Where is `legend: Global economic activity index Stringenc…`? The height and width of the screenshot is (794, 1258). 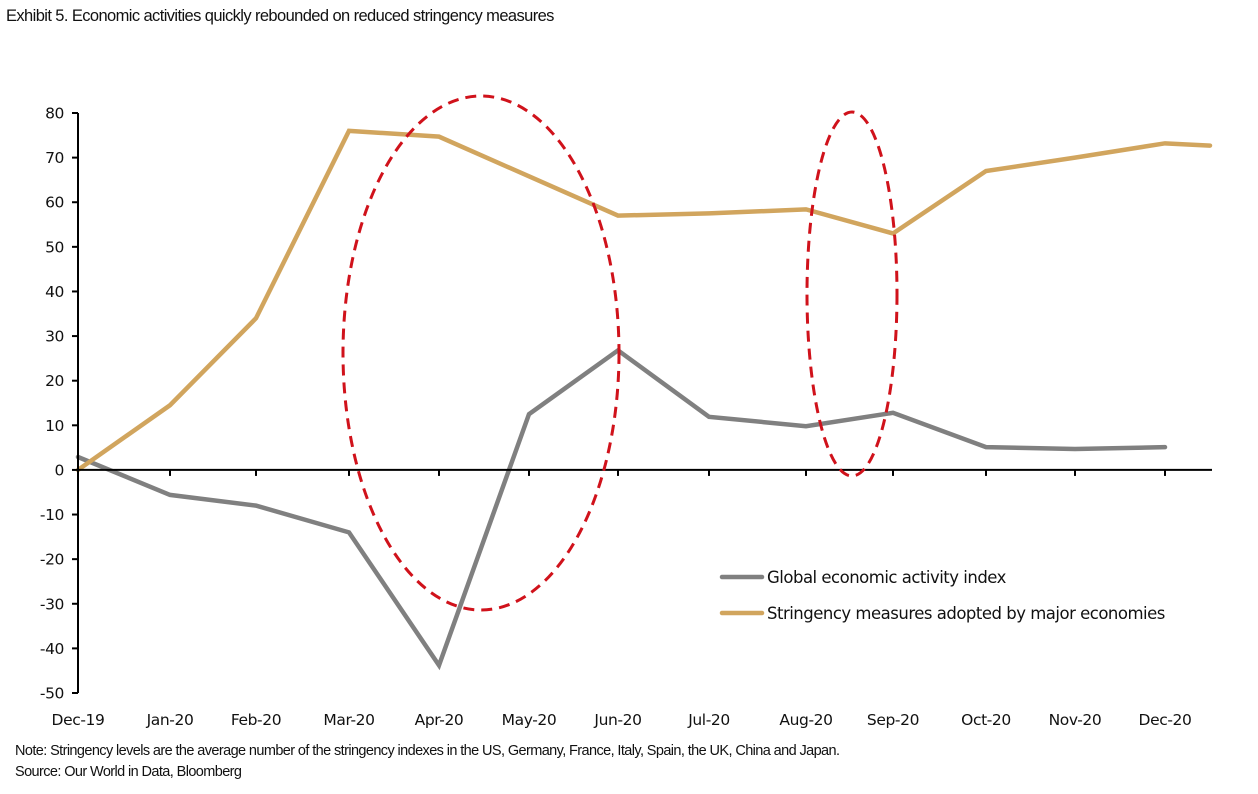
legend: Global economic activity index Stringenc… is located at coordinates (942, 595).